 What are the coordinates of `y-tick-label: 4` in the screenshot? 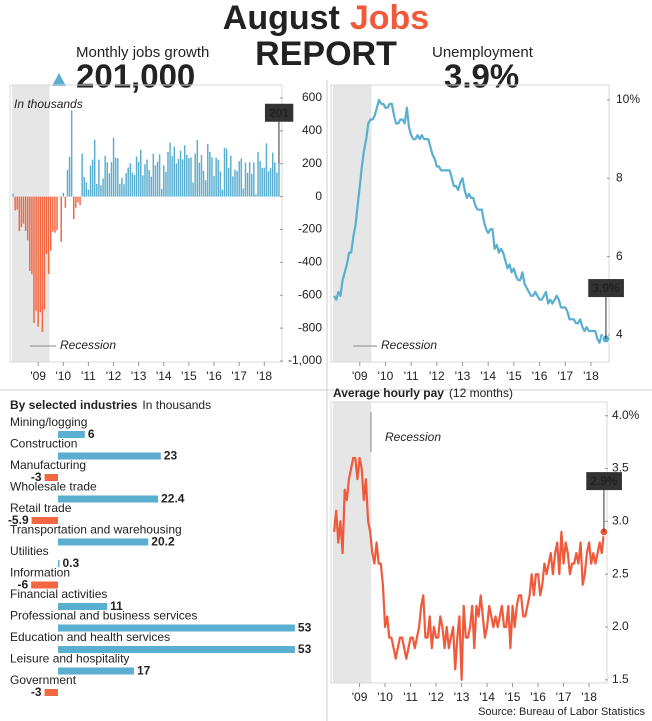 It's located at (619, 334).